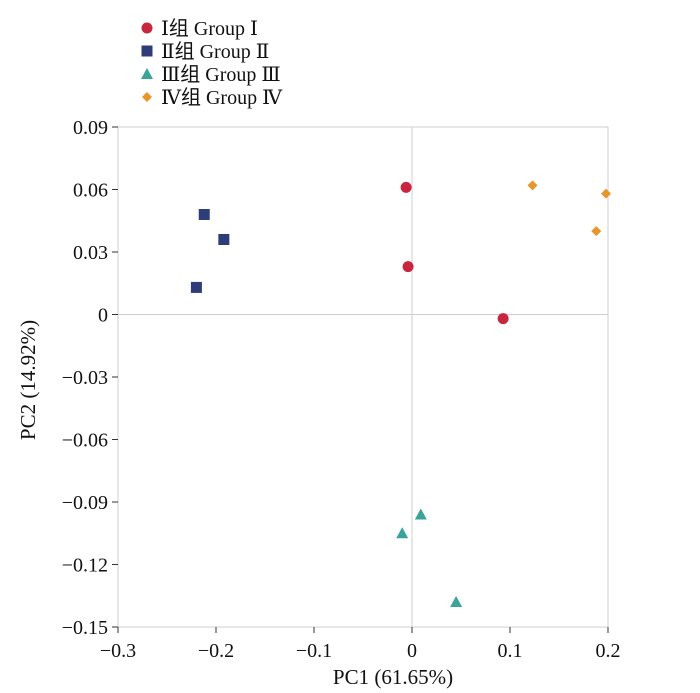 Image resolution: width=700 pixels, height=693 pixels. I want to click on x-tick-label: 0.1, so click(510, 651).